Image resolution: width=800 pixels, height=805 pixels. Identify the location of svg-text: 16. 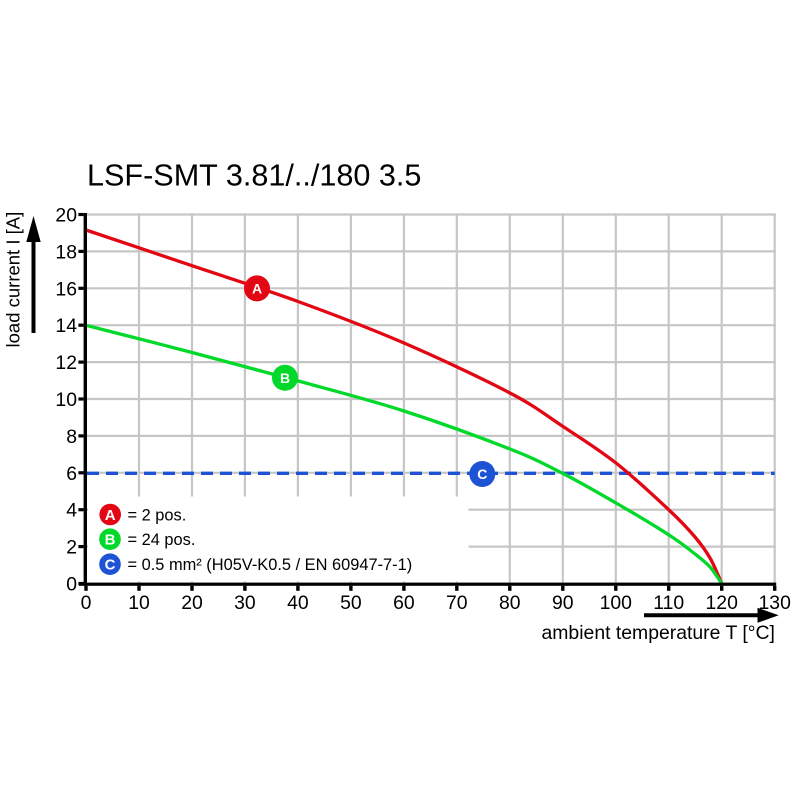
(66, 289).